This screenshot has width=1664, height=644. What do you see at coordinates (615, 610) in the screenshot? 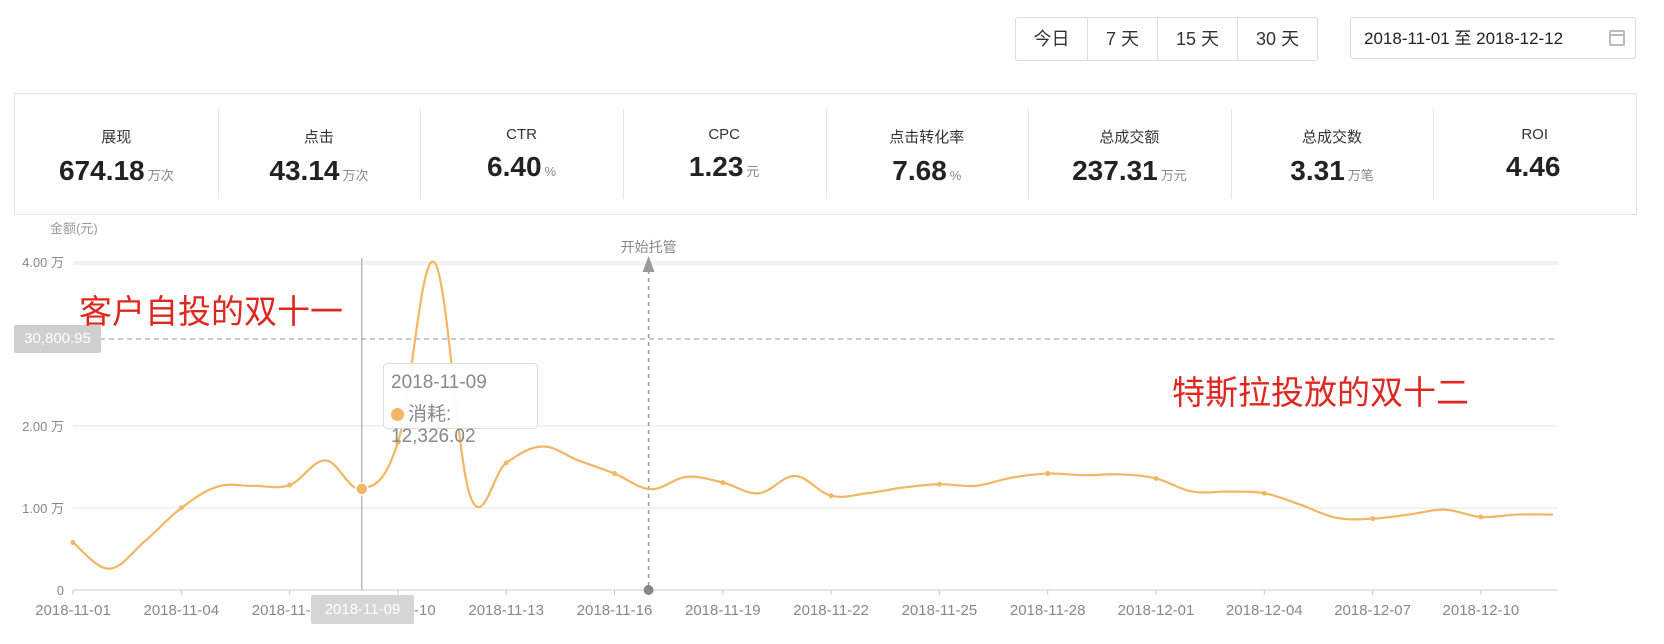
I see `x-tick-label: 2018-11-16` at bounding box center [615, 610].